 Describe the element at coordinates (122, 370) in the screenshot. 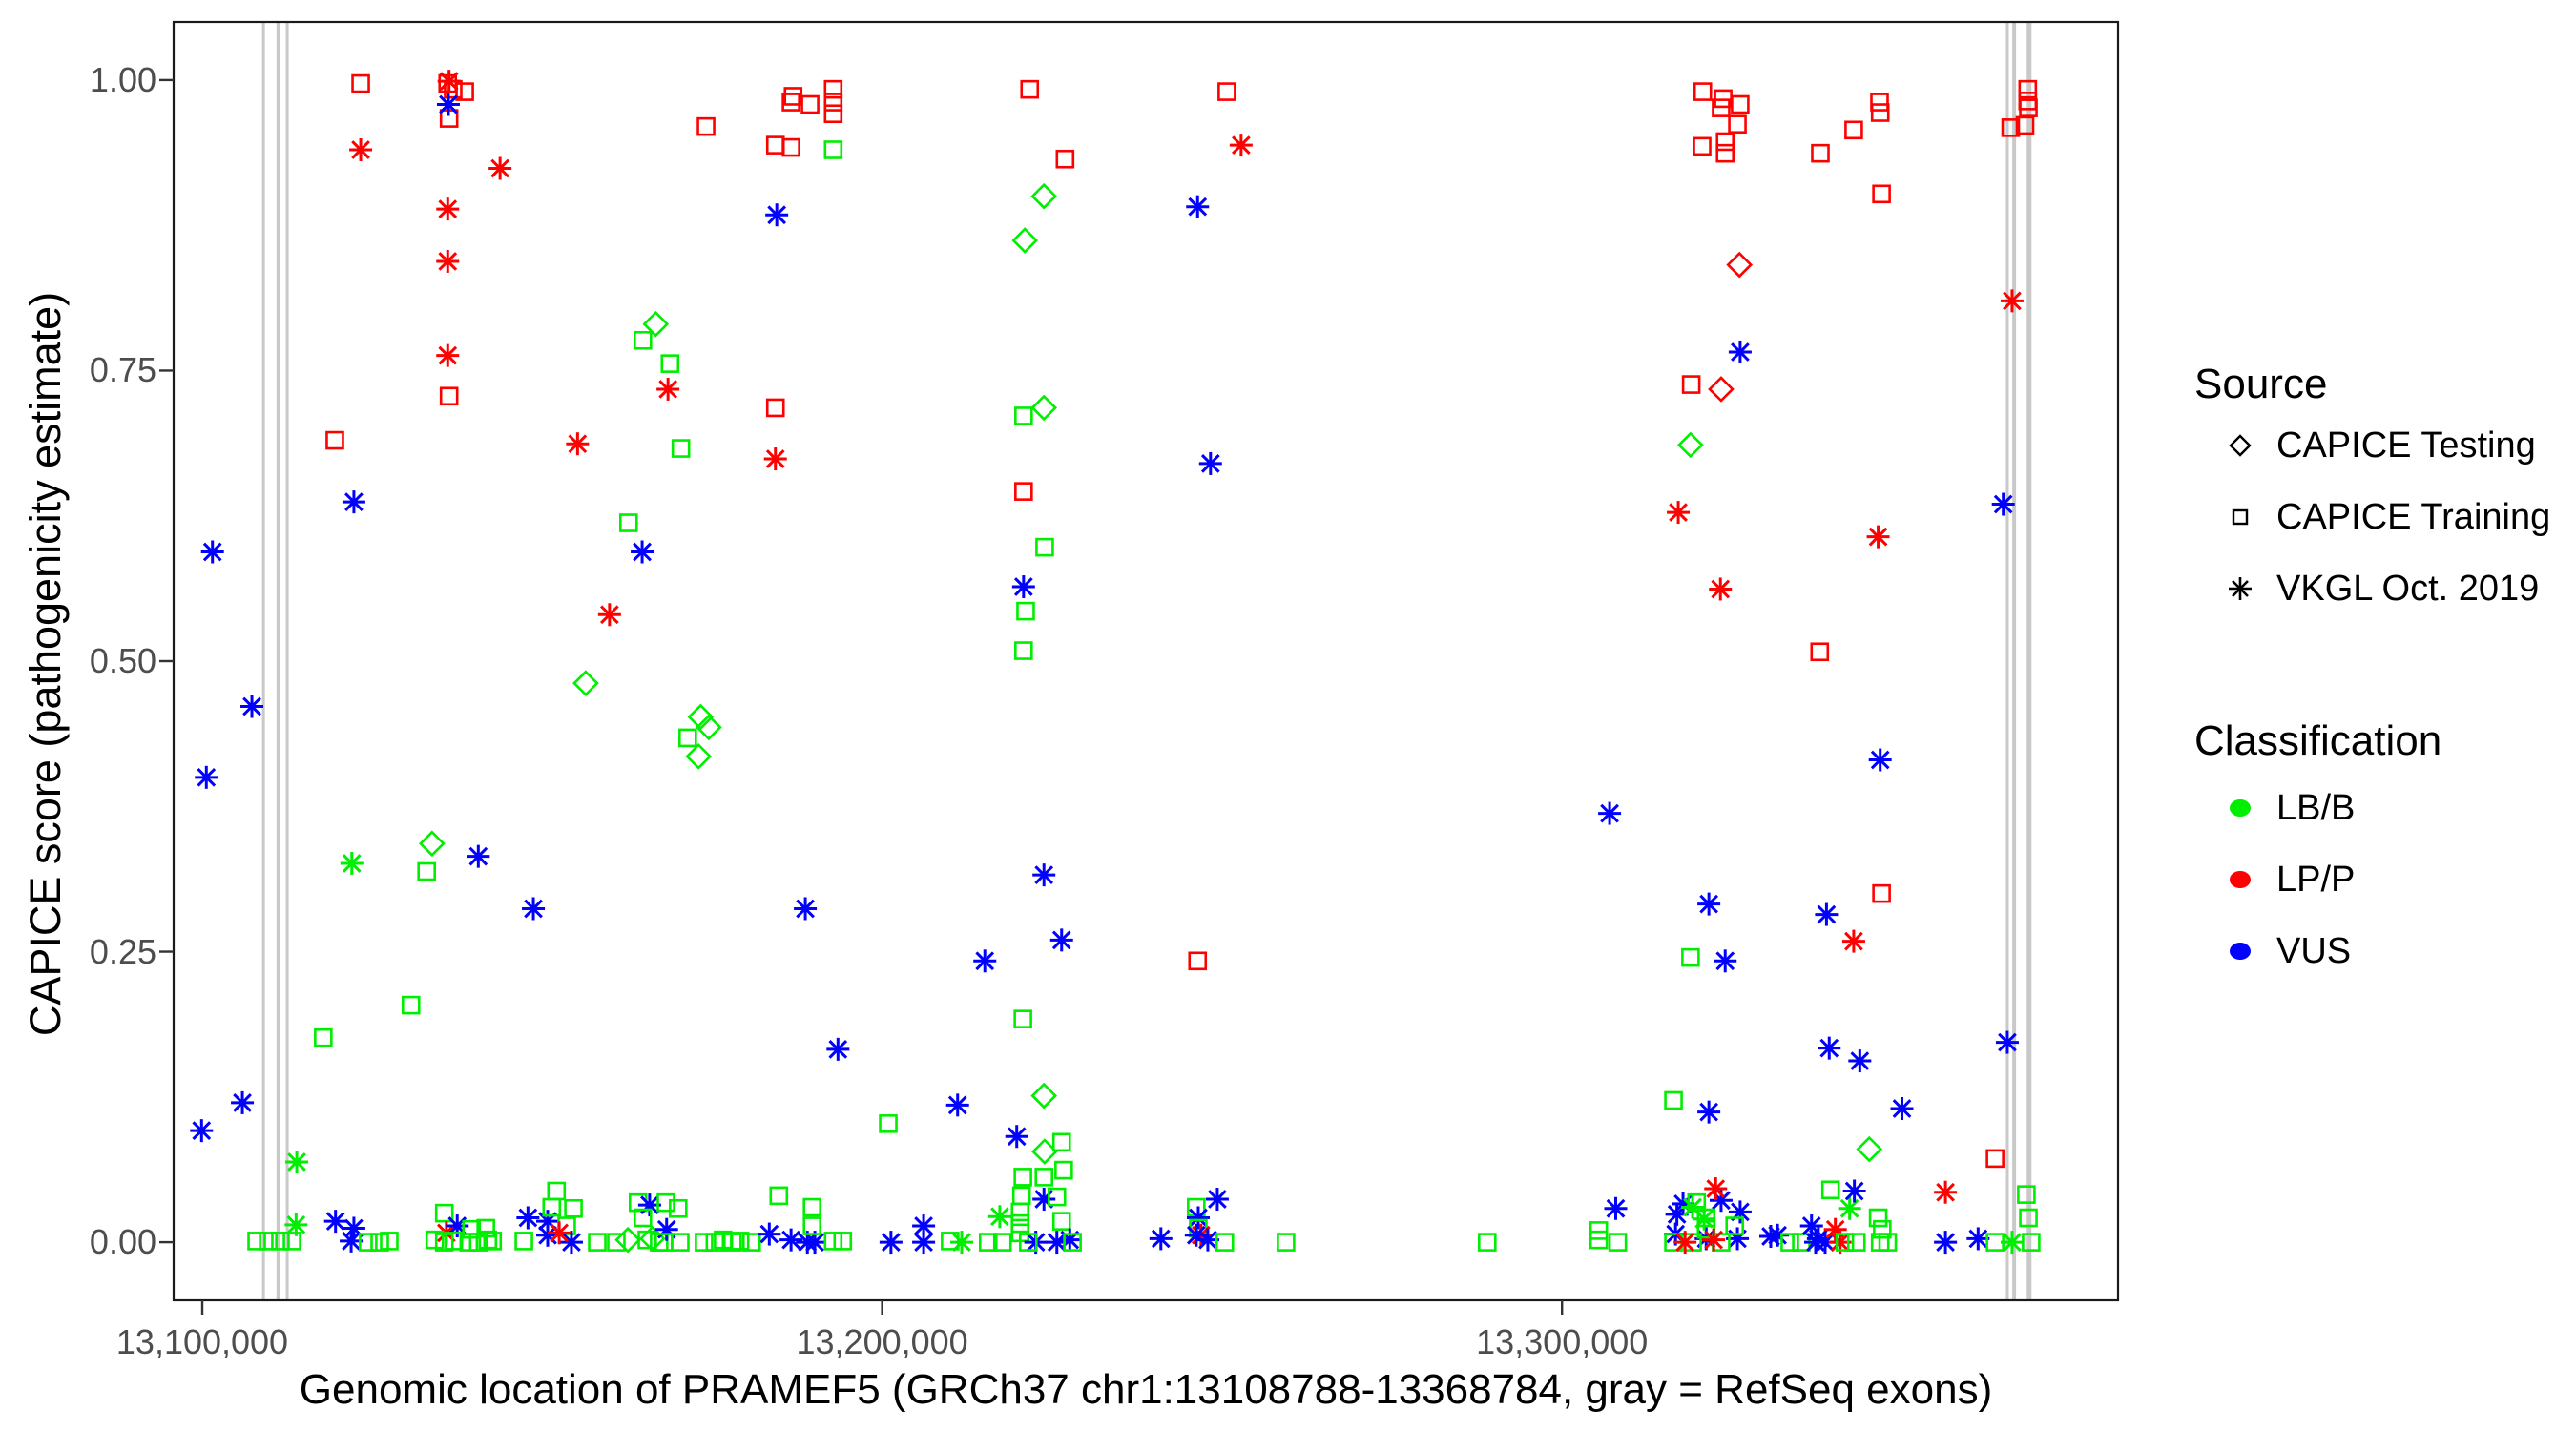

I see `y-tick-label: 0.75` at that location.